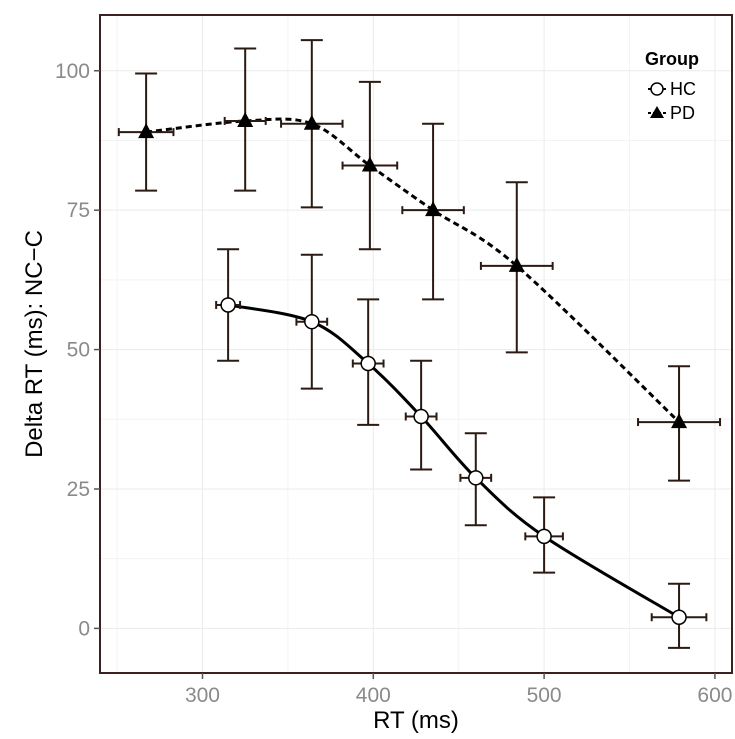 This screenshot has width=735, height=739. Describe the element at coordinates (416, 720) in the screenshot. I see `x-axis-title: RT (ms)` at that location.